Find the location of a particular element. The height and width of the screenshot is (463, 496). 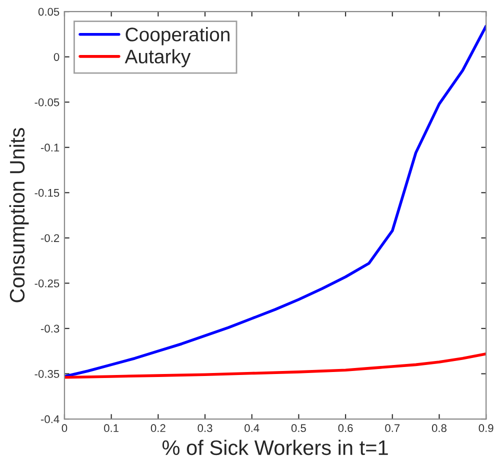

y-tick-label: -0.3 is located at coordinates (50, 328).